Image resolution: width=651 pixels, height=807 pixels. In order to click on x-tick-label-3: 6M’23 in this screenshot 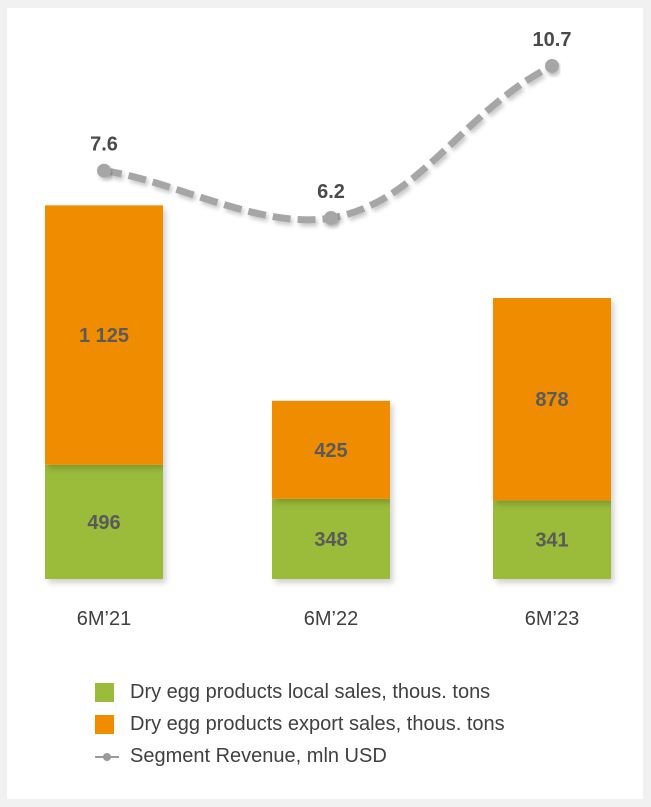, I will do `click(552, 619)`.